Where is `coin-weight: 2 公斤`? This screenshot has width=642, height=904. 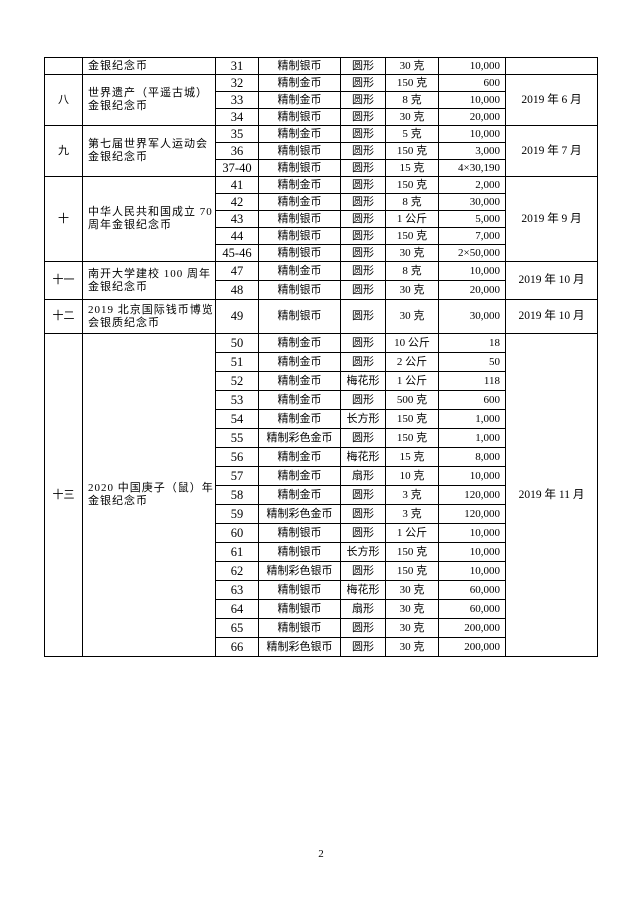 coin-weight: 2 公斤 is located at coordinates (412, 362).